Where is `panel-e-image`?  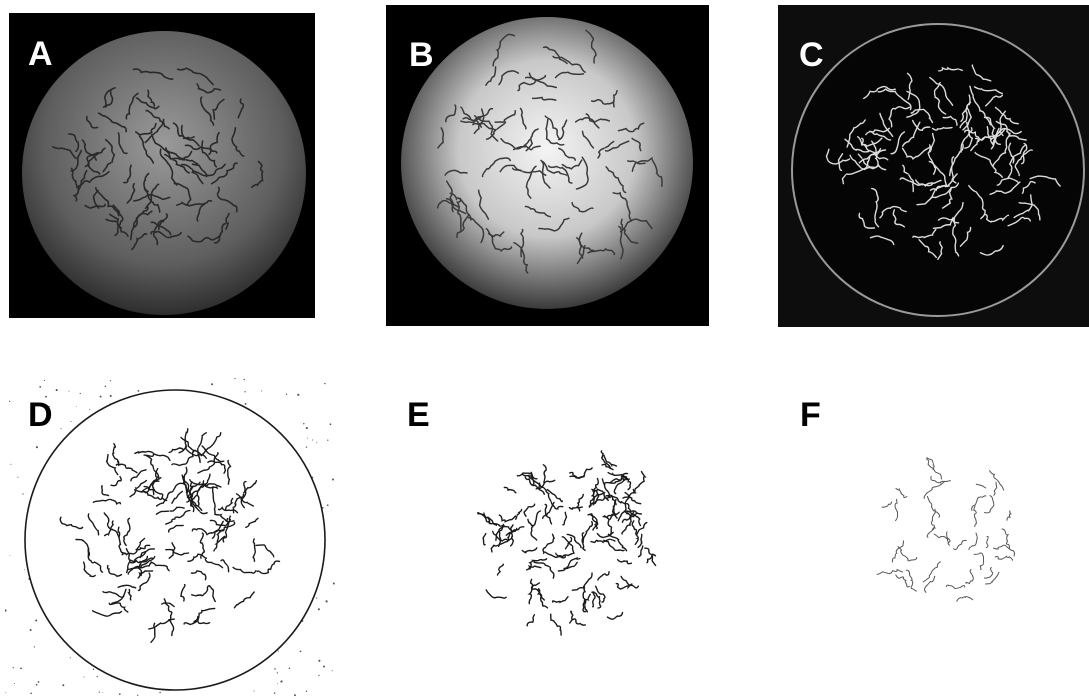 panel-e-image is located at coordinates (570, 540).